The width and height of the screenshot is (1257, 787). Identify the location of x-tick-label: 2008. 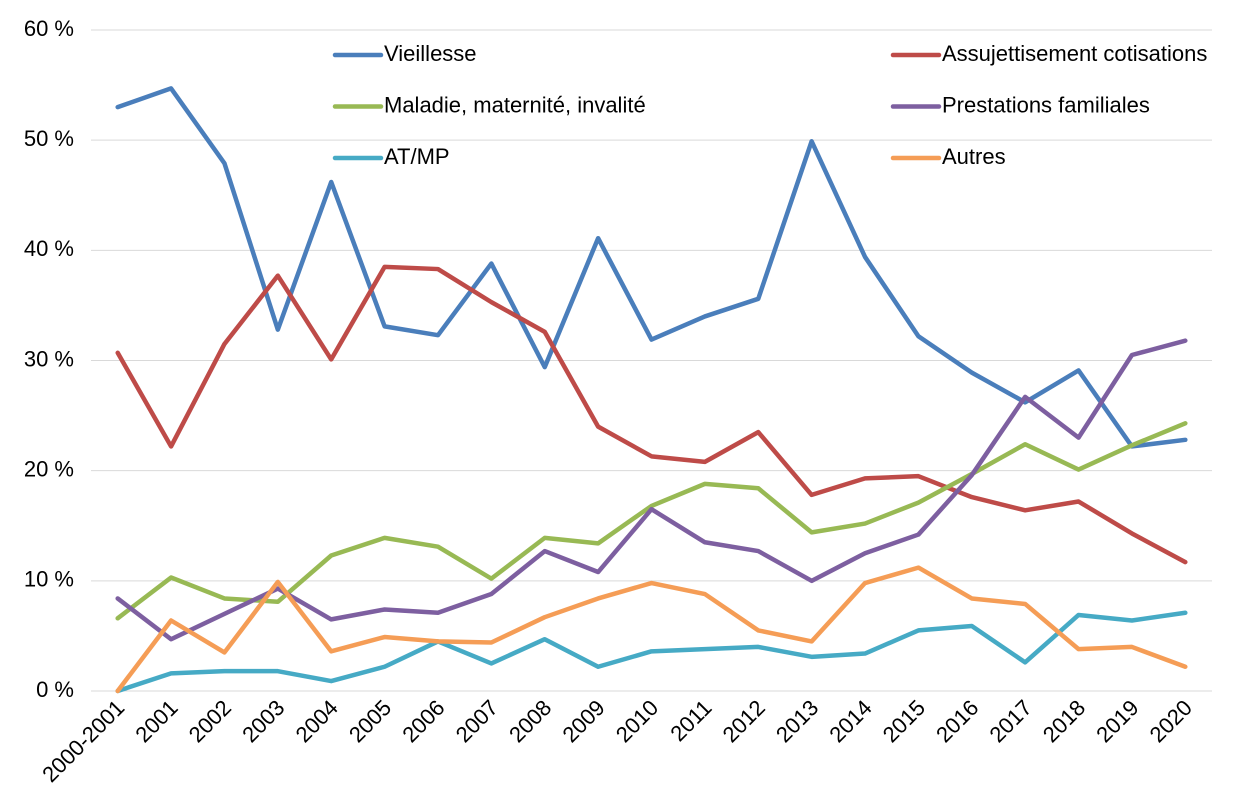
(530, 721).